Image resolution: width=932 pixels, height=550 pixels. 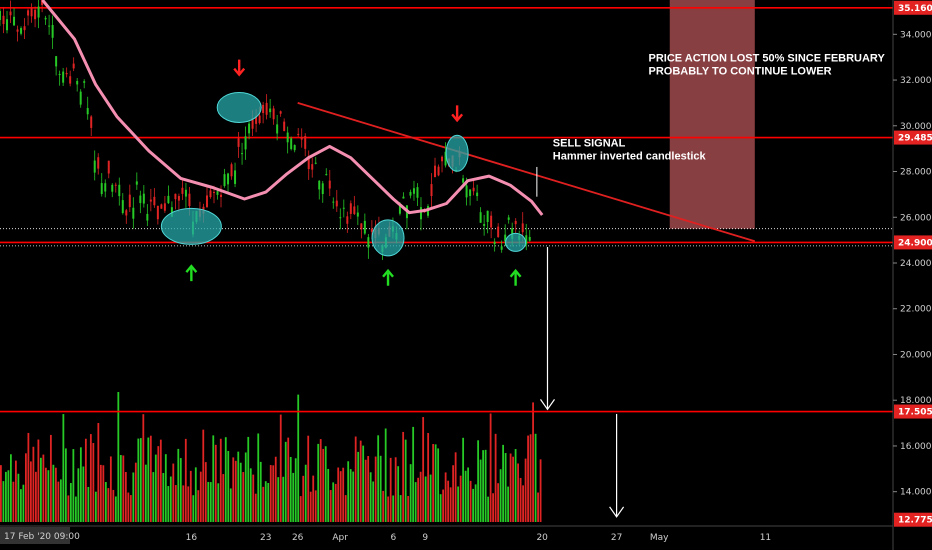 I want to click on price-tick-label: 20.000, so click(x=916, y=355).